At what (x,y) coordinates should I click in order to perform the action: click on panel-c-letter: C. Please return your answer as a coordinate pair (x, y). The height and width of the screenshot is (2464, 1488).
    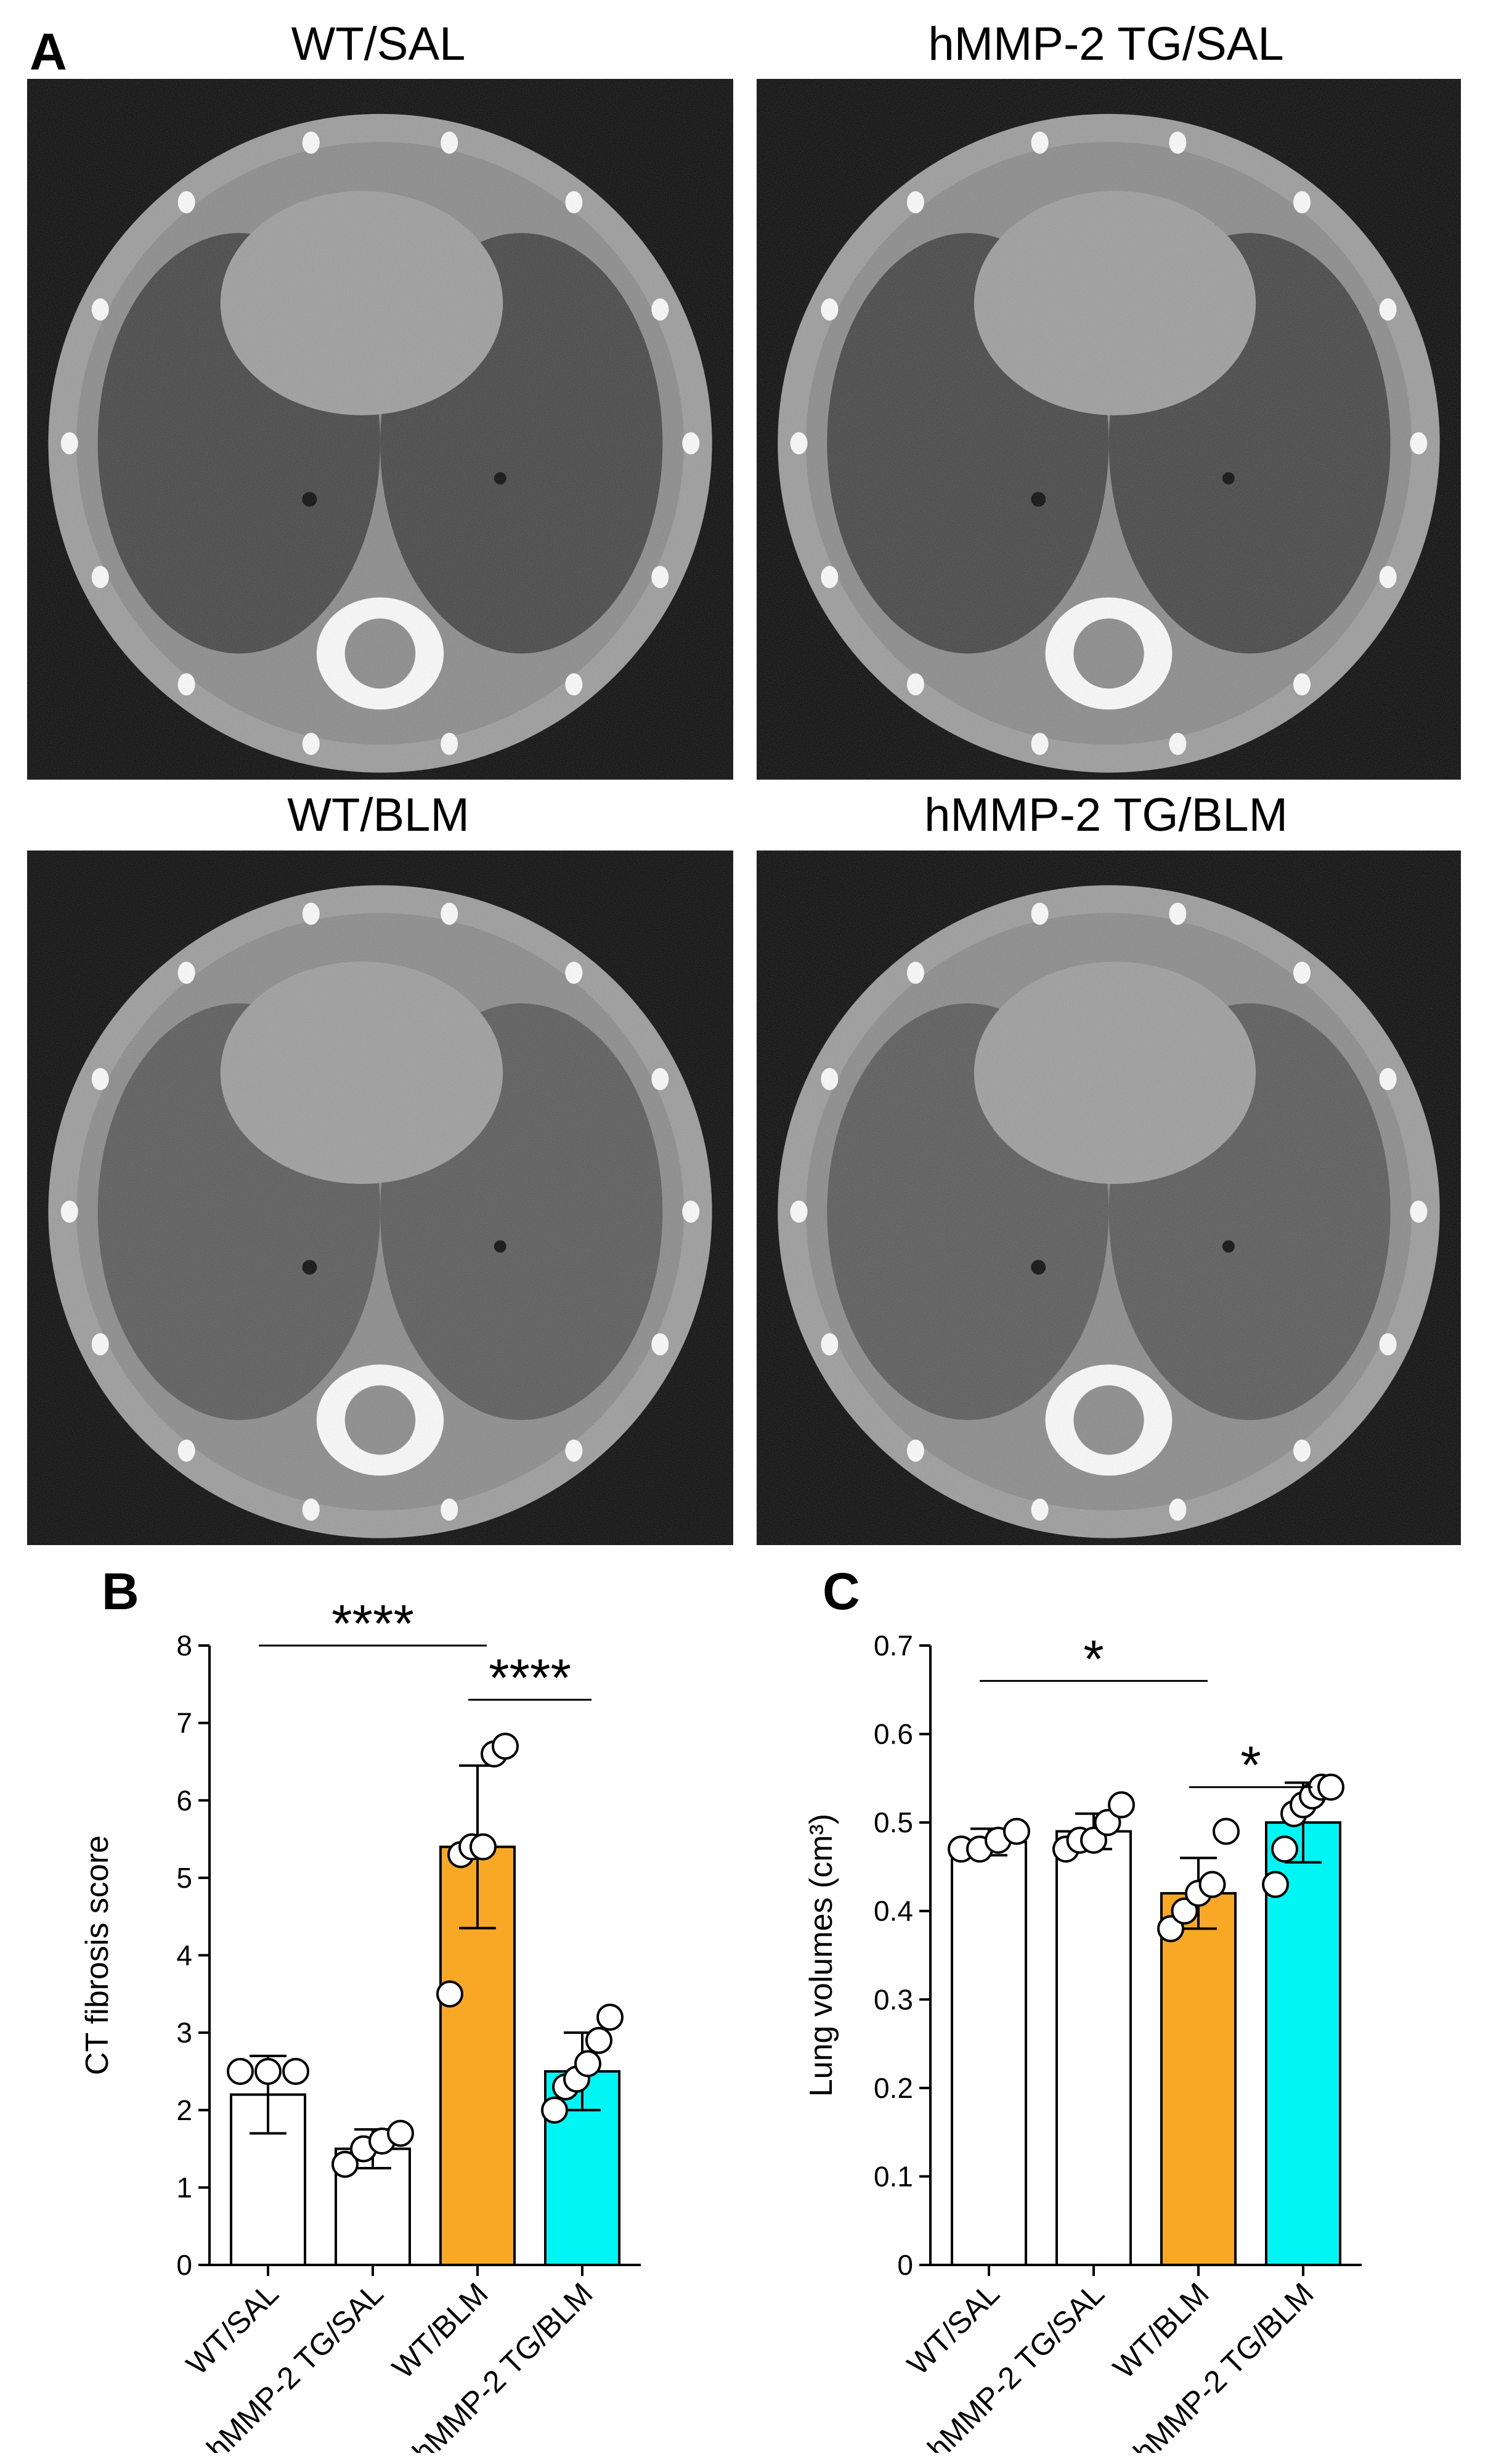
    Looking at the image, I should click on (841, 1591).